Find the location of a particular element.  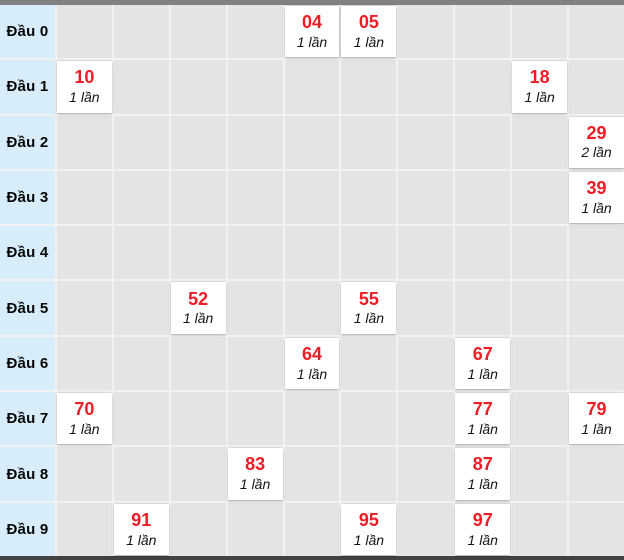

number-frequency-card: 04 1 lần is located at coordinates (312, 32).